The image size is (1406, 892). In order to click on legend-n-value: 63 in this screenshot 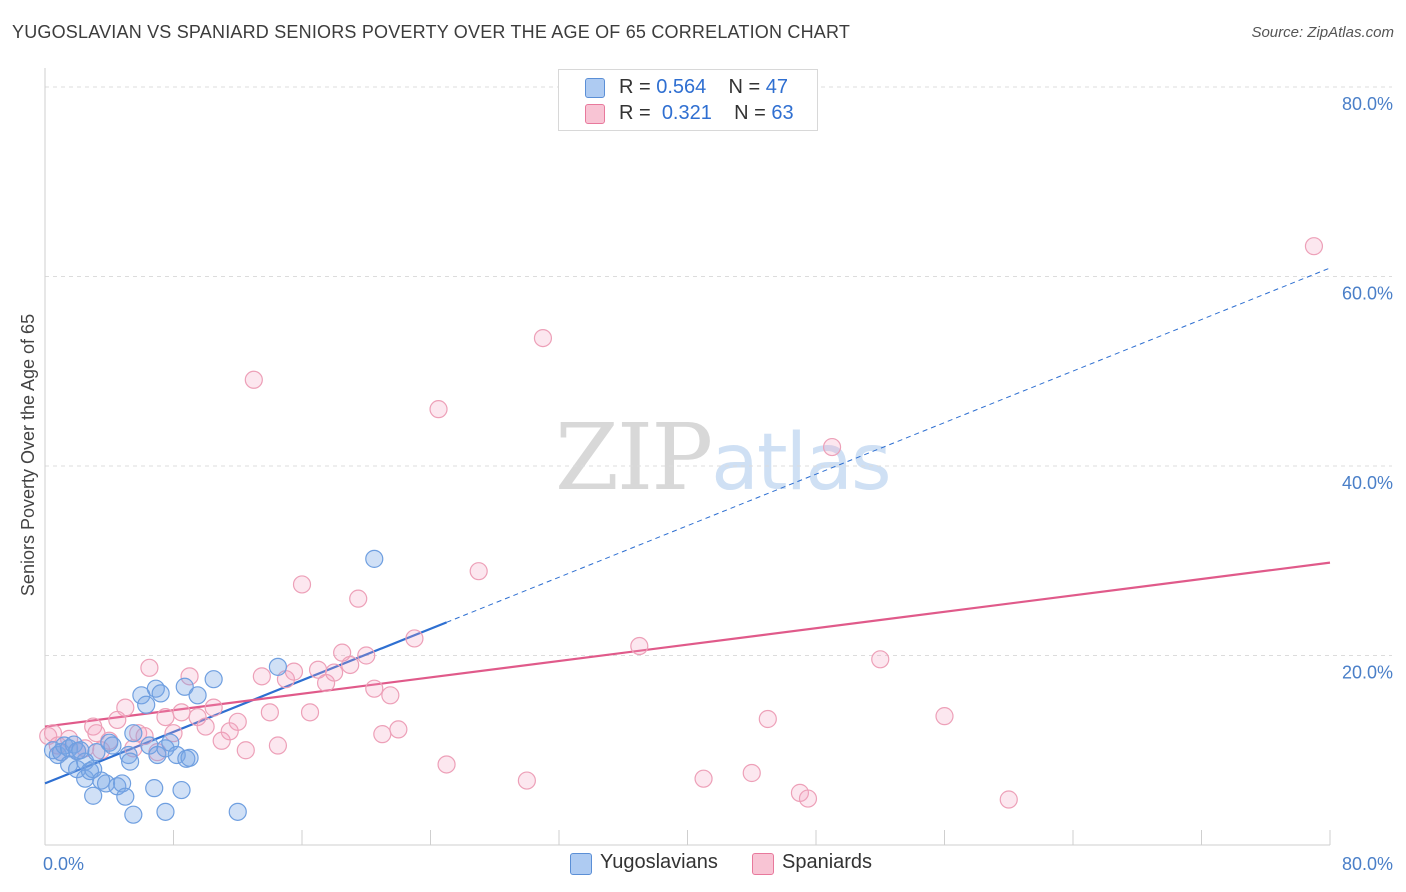, I will do `click(782, 113)`.